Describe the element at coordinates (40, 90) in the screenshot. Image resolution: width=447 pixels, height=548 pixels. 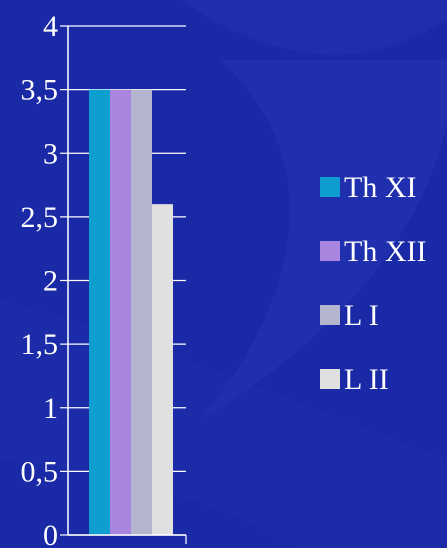
I see `y-tick-label: 3,5` at that location.